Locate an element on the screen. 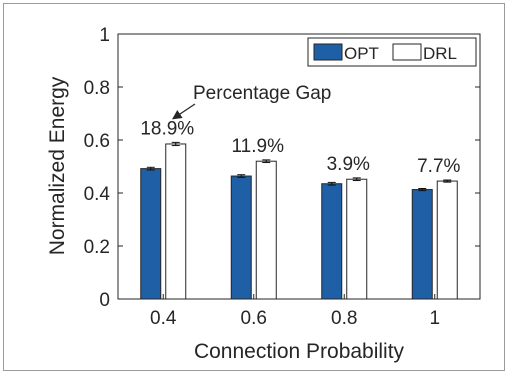  x-tick-label: 0.6 is located at coordinates (254, 318).